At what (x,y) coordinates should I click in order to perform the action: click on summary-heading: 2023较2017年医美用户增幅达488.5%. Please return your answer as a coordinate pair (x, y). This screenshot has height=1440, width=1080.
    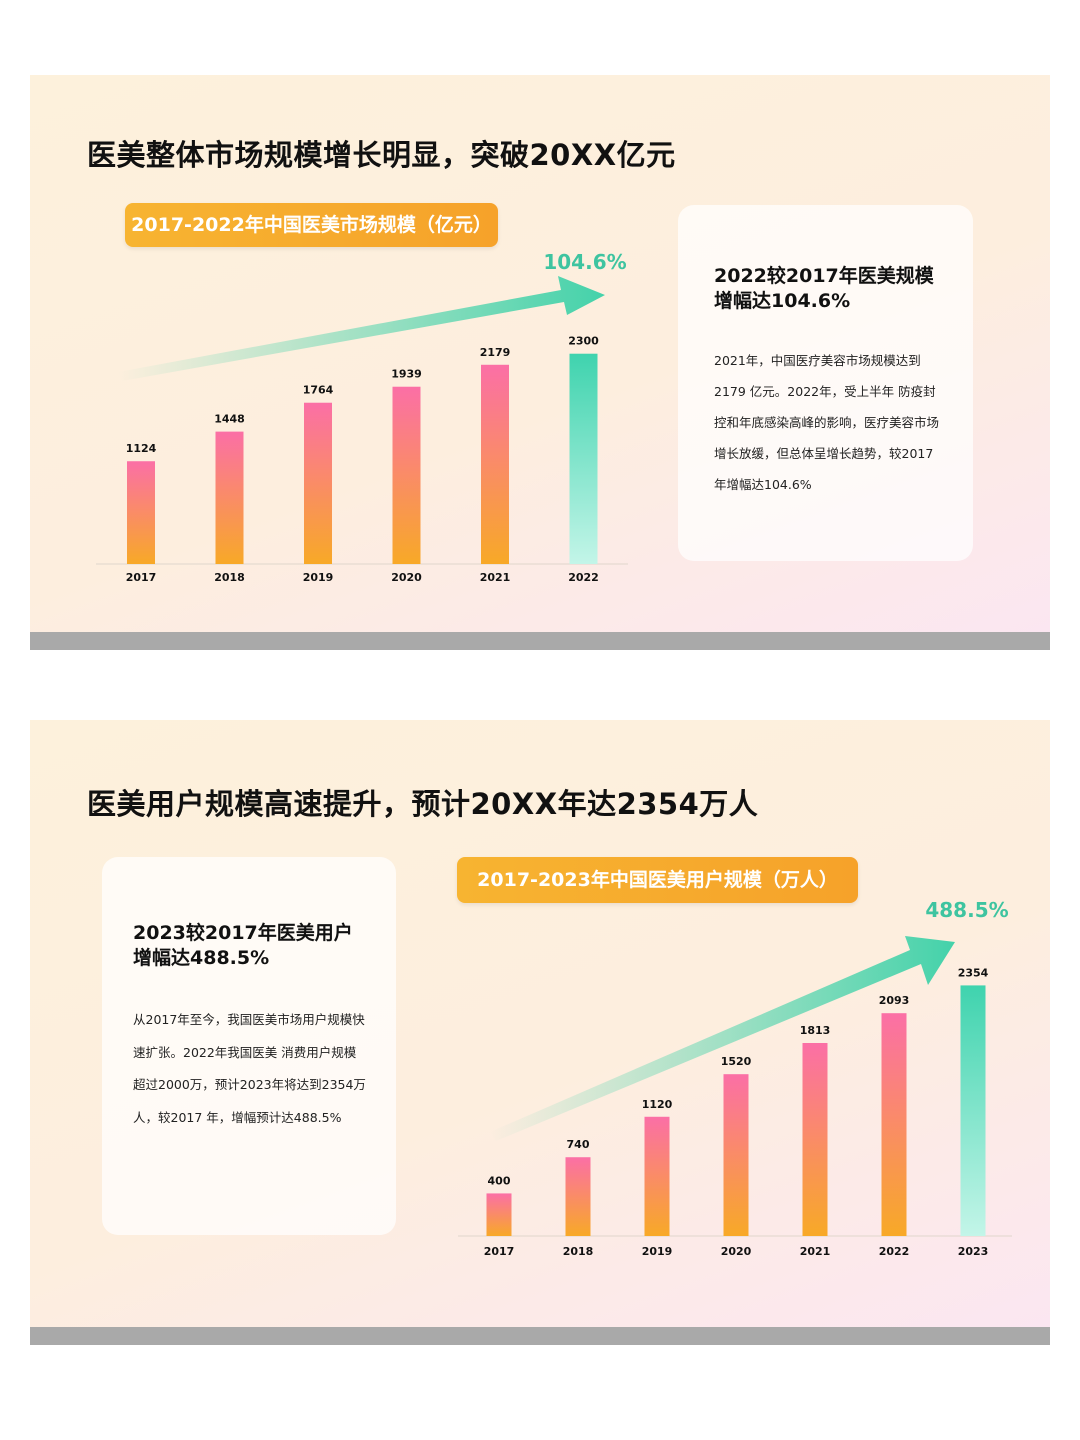
    Looking at the image, I should click on (243, 945).